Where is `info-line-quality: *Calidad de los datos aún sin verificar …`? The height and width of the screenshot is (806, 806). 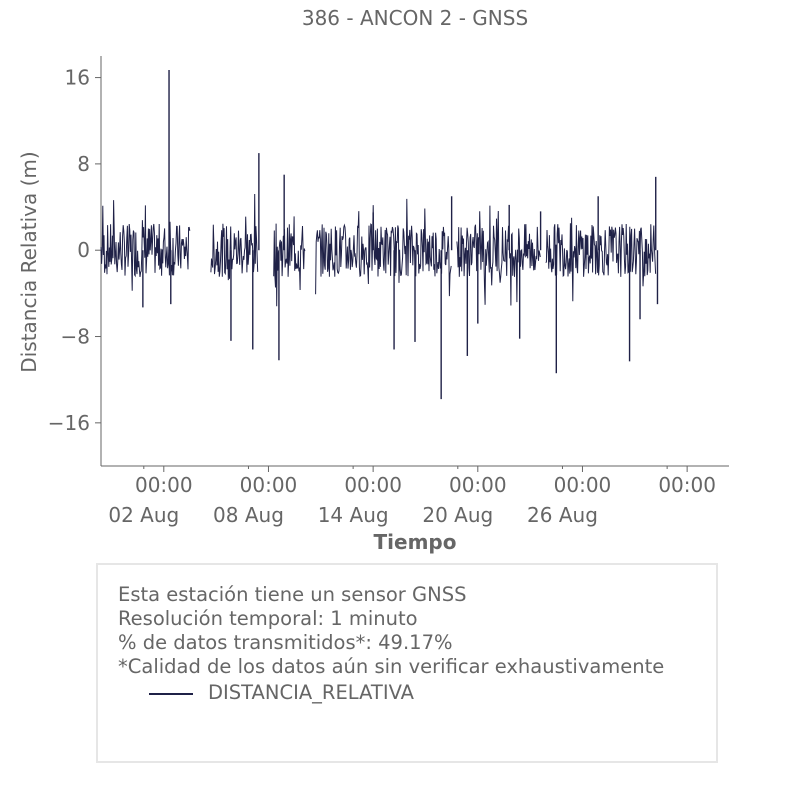 info-line-quality: *Calidad de los datos aún sin verificar … is located at coordinates (391, 666).